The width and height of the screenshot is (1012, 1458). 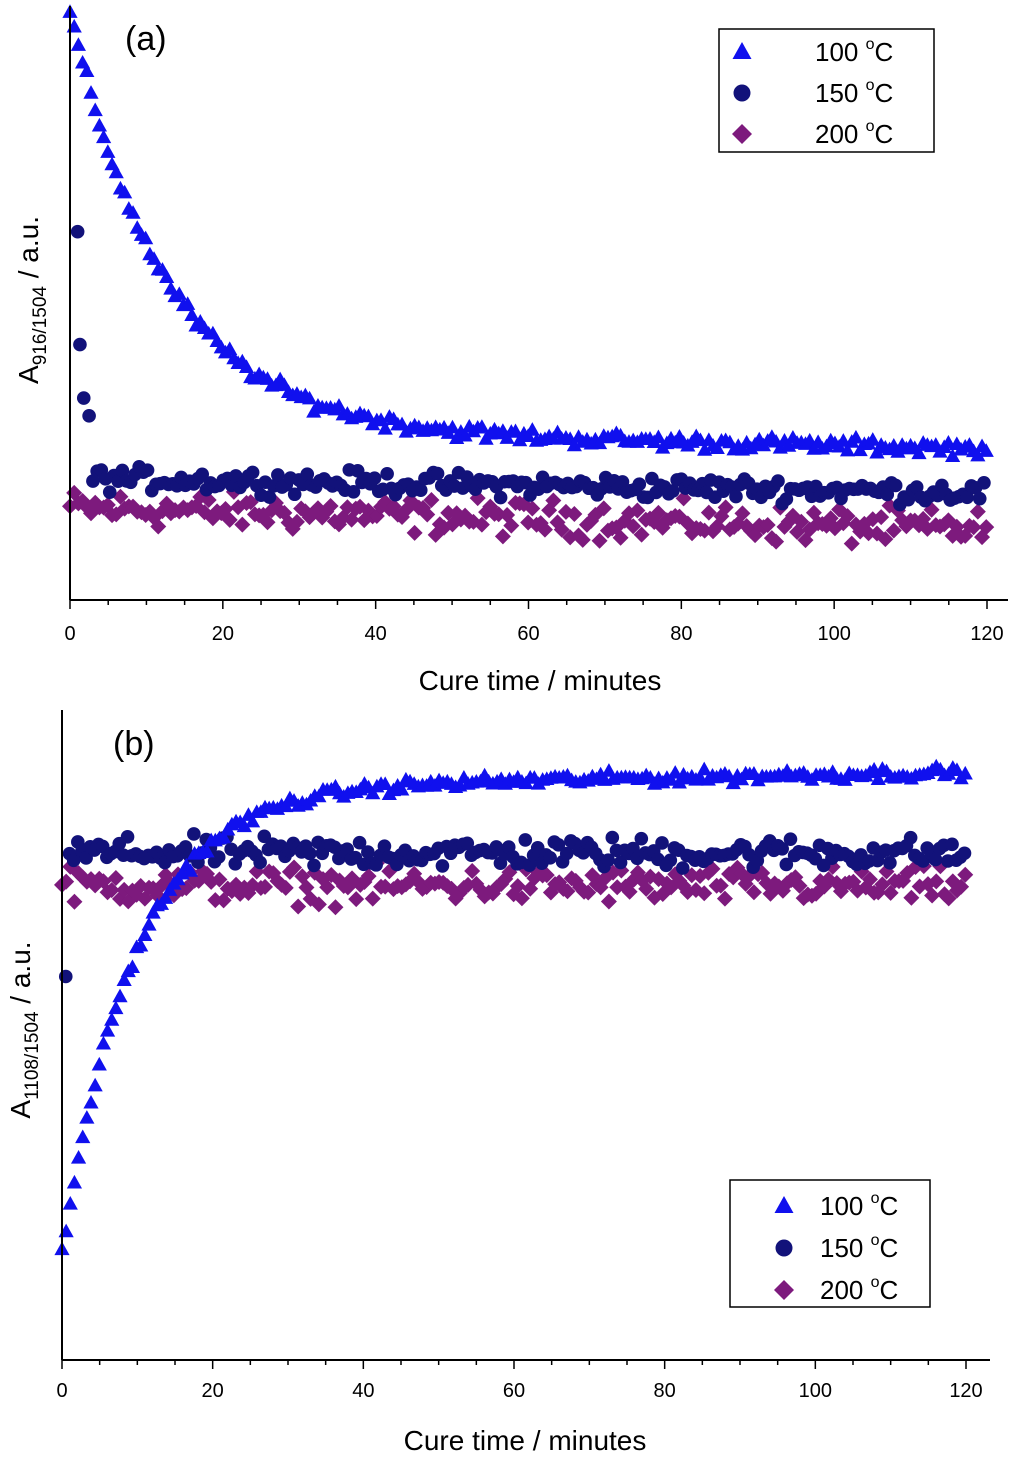 I want to click on legend-circle-icon, so click(x=784, y=1248).